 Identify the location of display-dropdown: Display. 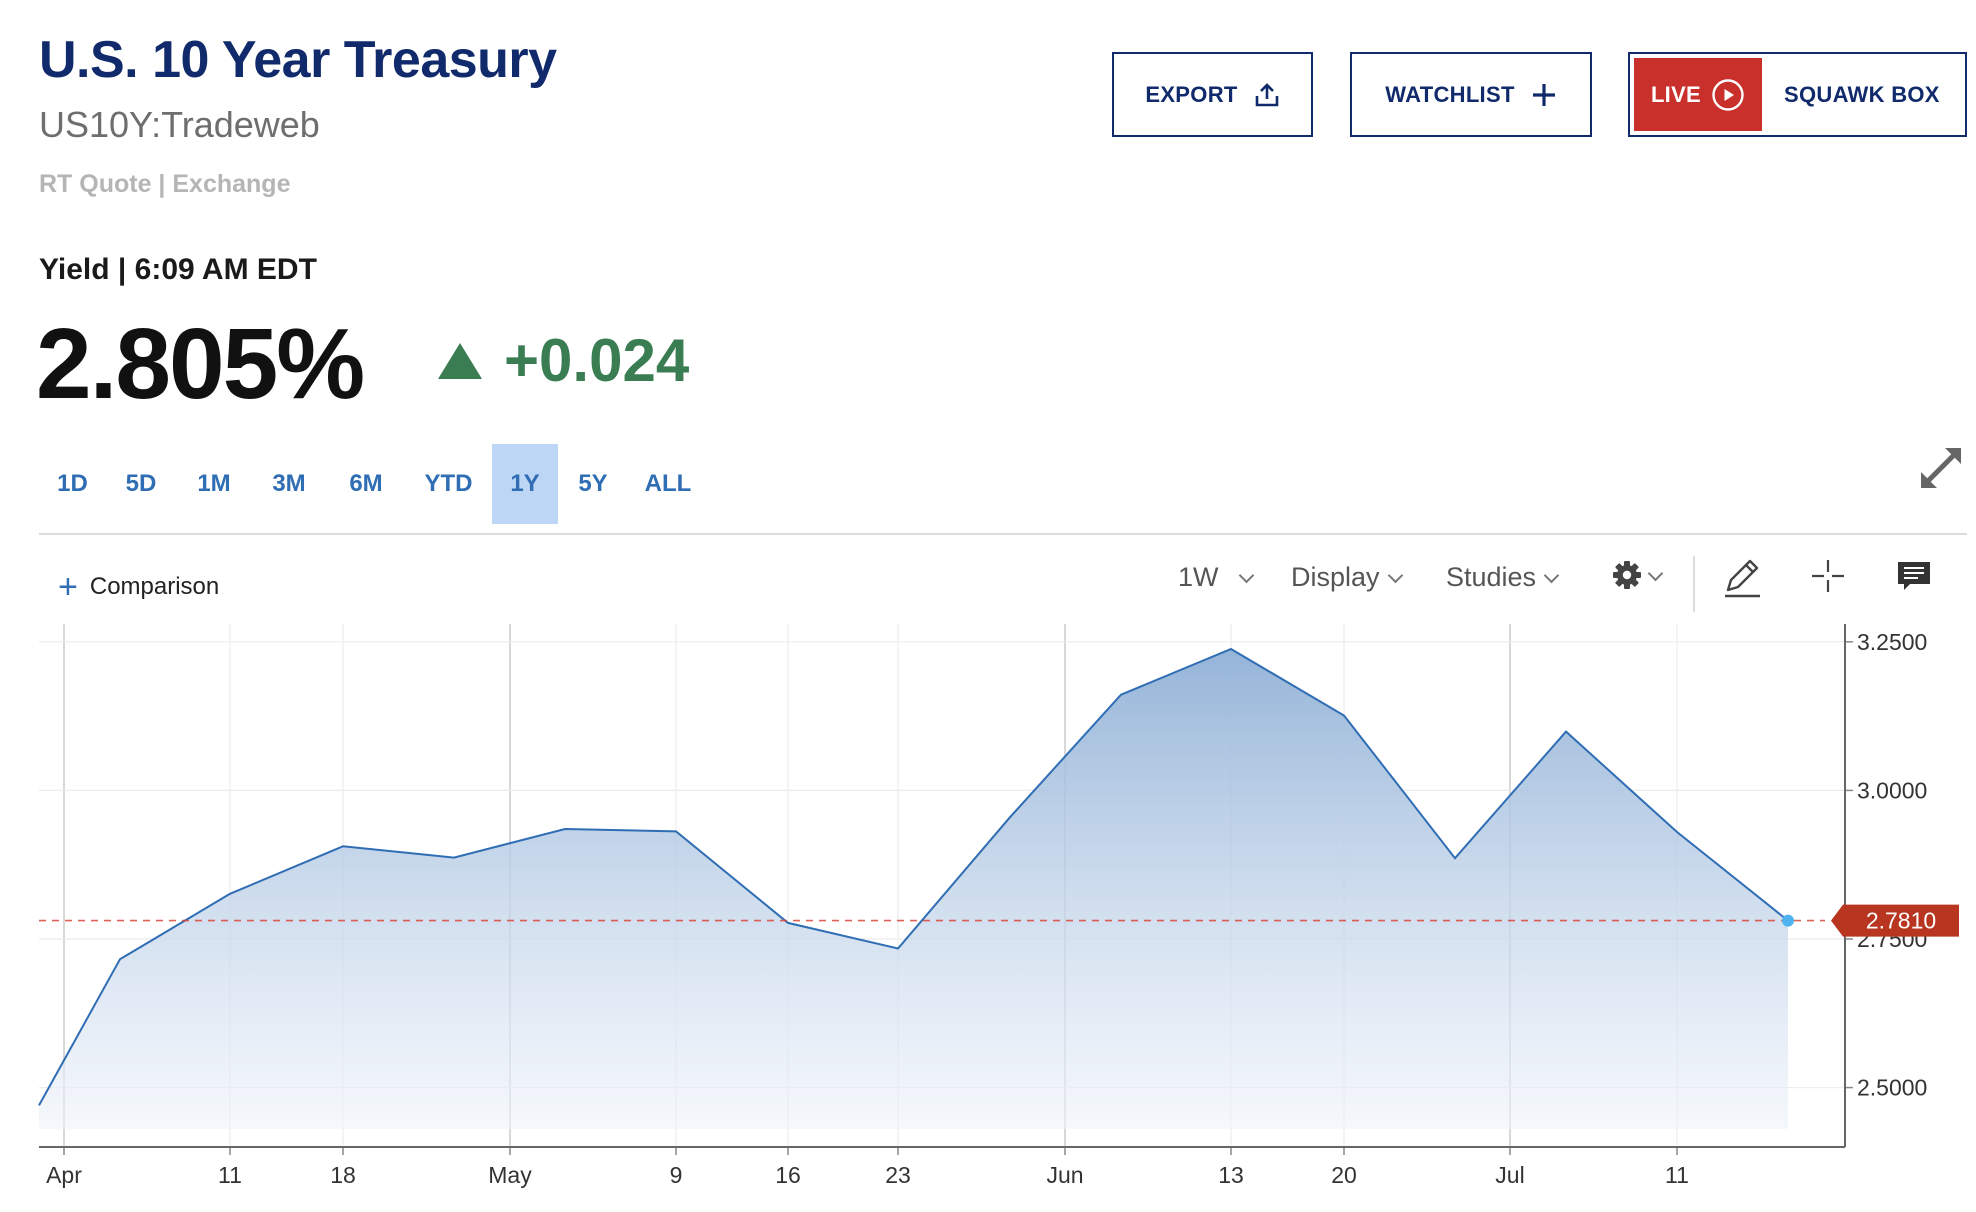
(1347, 577).